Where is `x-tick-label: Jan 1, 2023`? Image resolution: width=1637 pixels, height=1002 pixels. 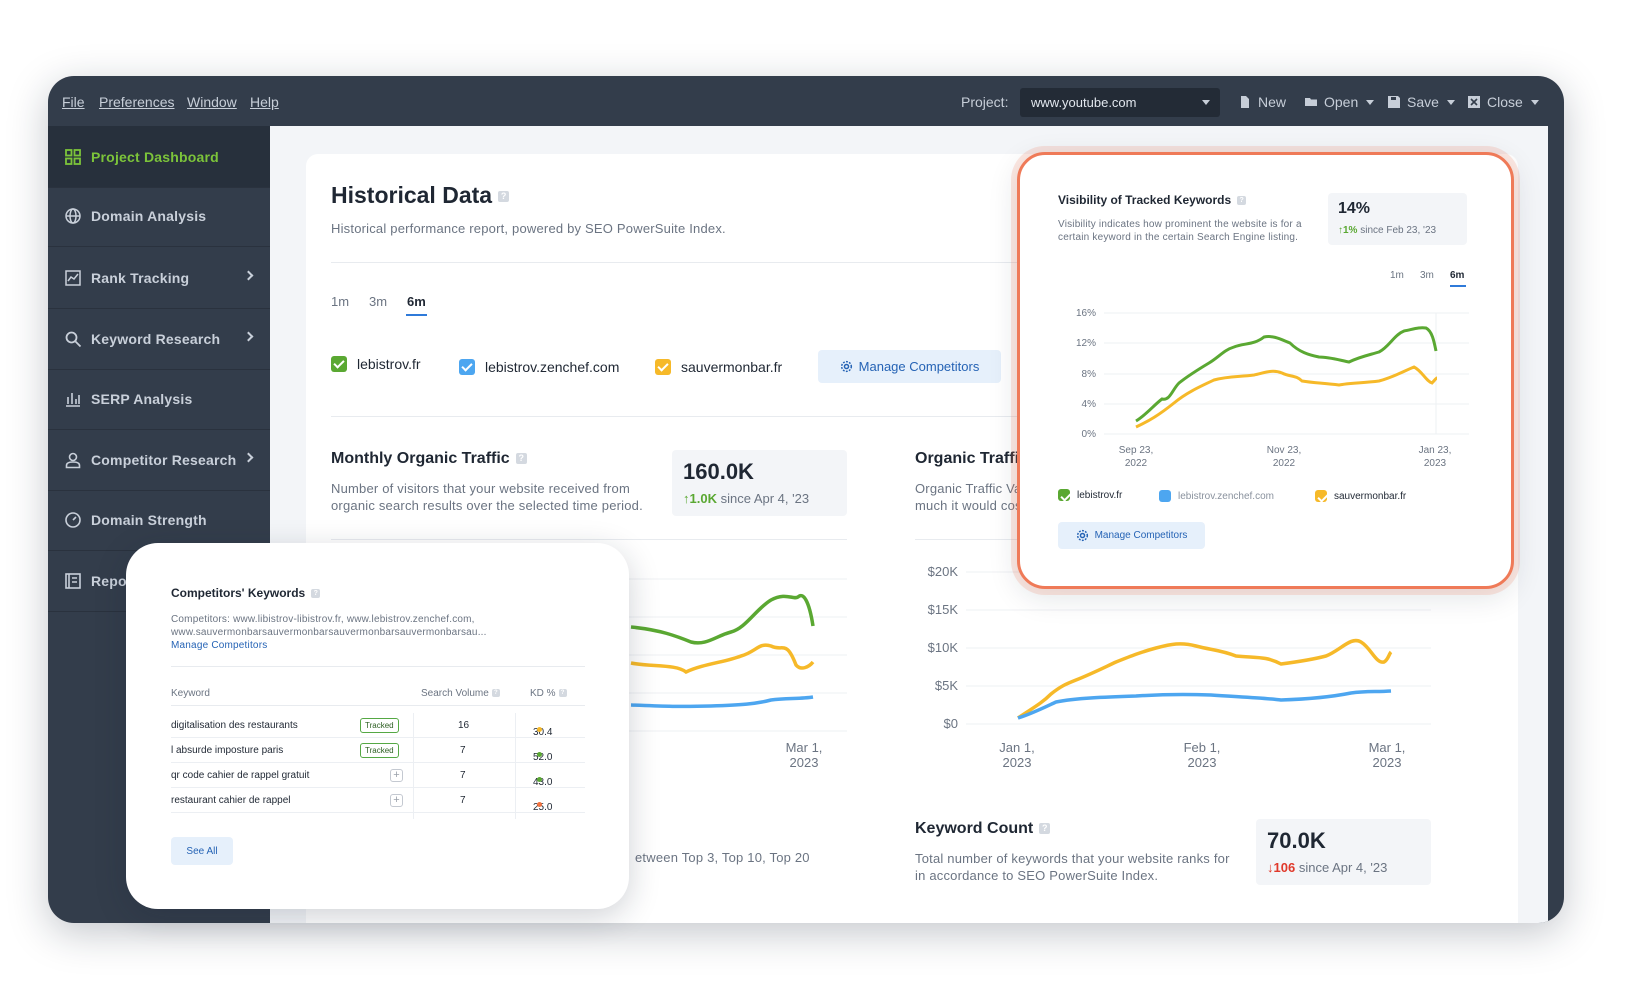 x-tick-label: Jan 1, 2023 is located at coordinates (1017, 755).